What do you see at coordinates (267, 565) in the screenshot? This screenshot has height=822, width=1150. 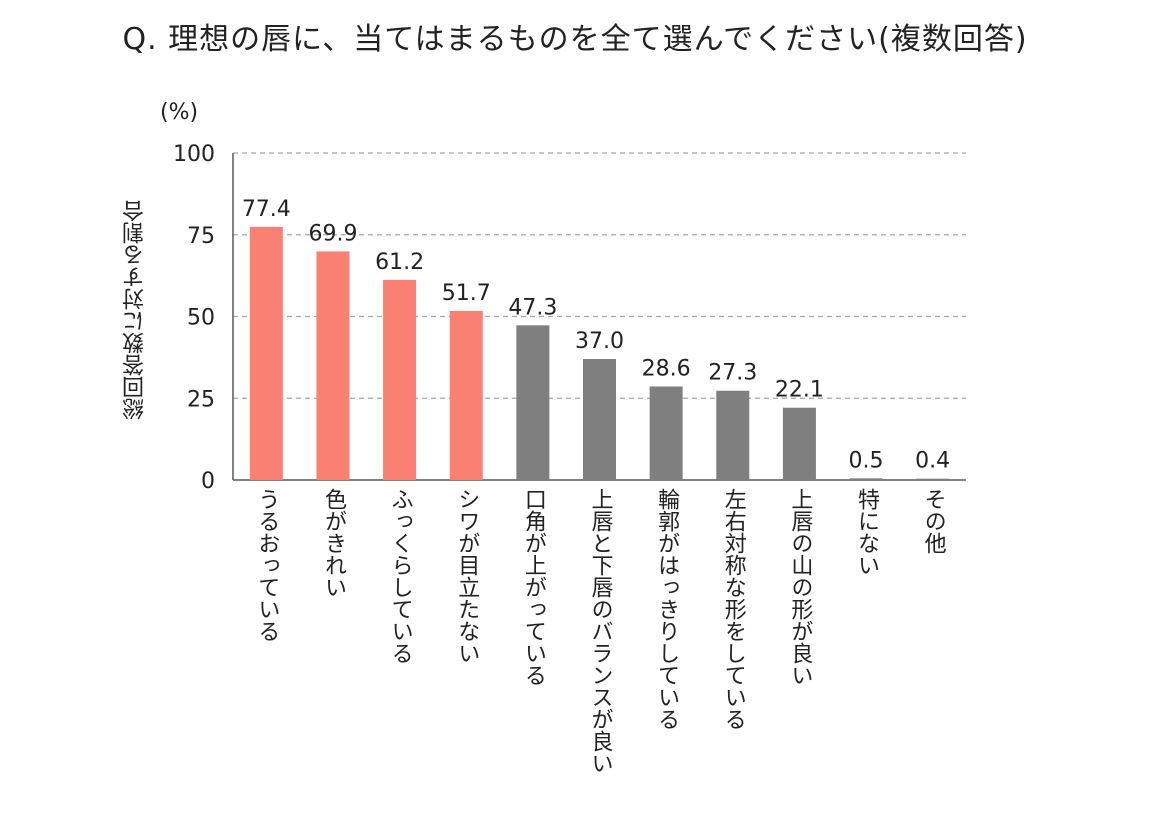 I see `x-tick-label: うるおっている` at bounding box center [267, 565].